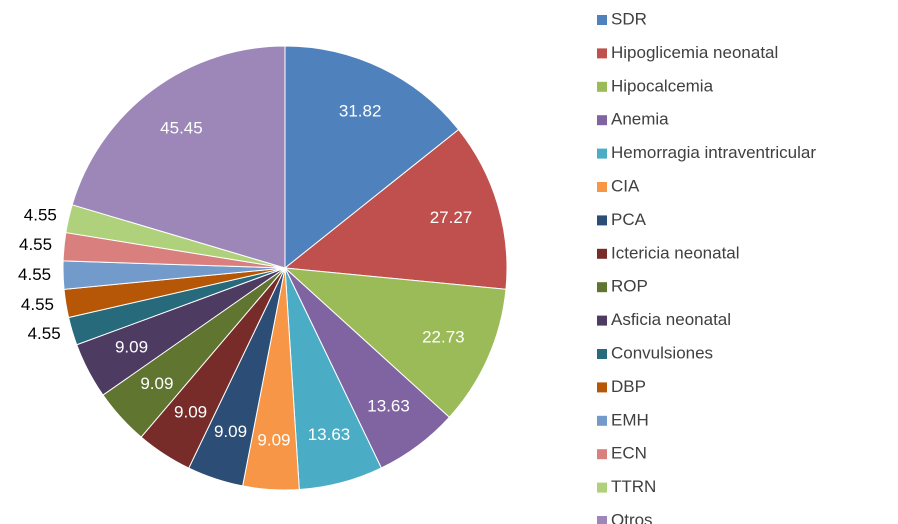  I want to click on legend-label: Convulsiones, so click(662, 352).